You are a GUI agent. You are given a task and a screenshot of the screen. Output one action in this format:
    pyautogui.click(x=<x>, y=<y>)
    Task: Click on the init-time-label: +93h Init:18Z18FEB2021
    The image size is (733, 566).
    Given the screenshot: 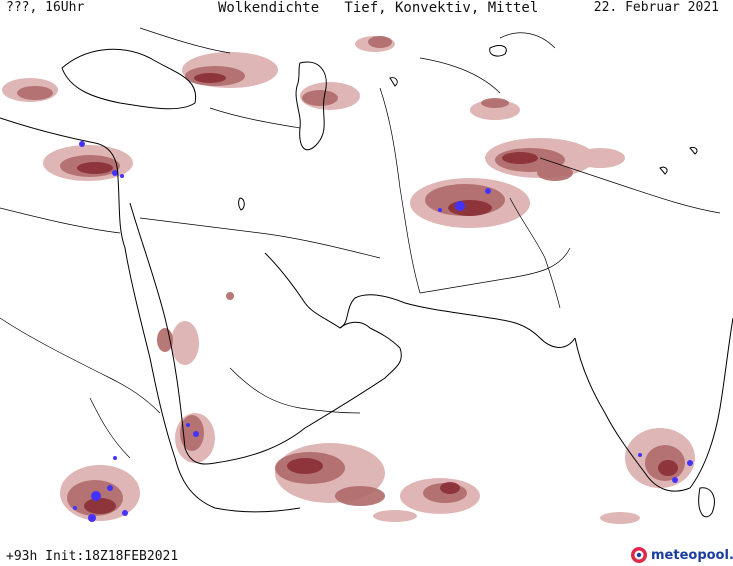 What is the action you would take?
    pyautogui.click(x=92, y=556)
    